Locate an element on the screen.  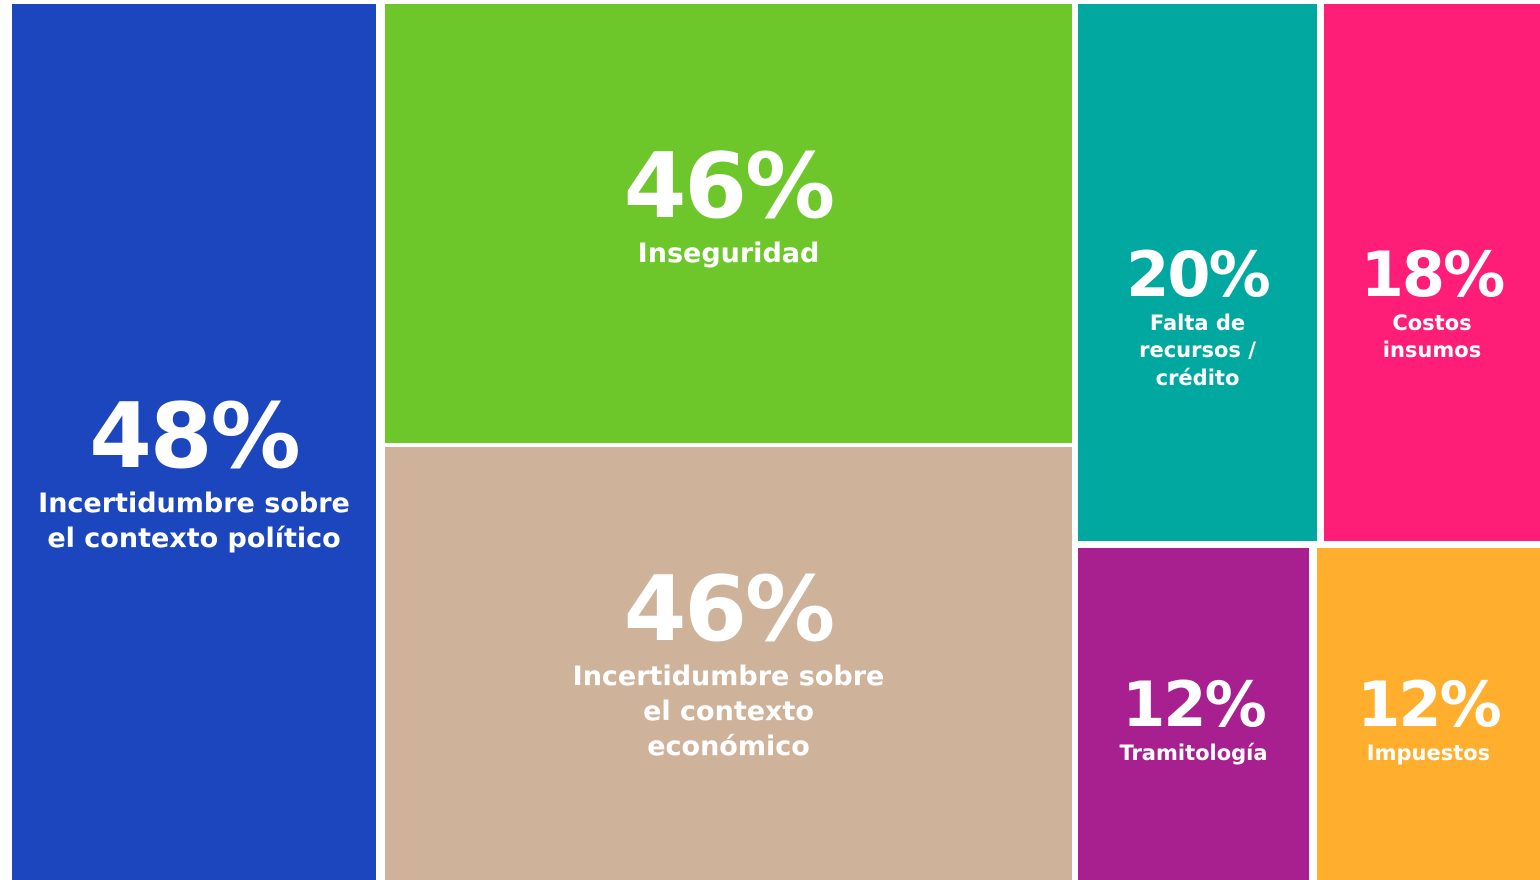
cell-label: 12% Impuestos is located at coordinates (1428, 720).